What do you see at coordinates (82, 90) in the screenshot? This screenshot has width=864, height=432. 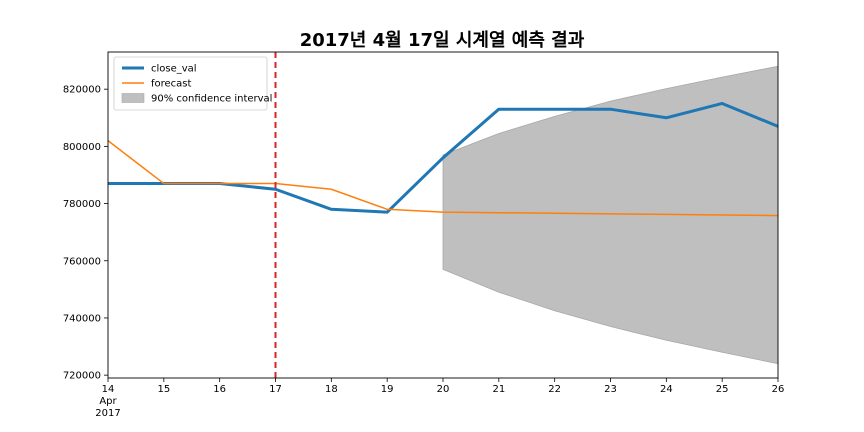 I see `y-tick-label: 820000` at bounding box center [82, 90].